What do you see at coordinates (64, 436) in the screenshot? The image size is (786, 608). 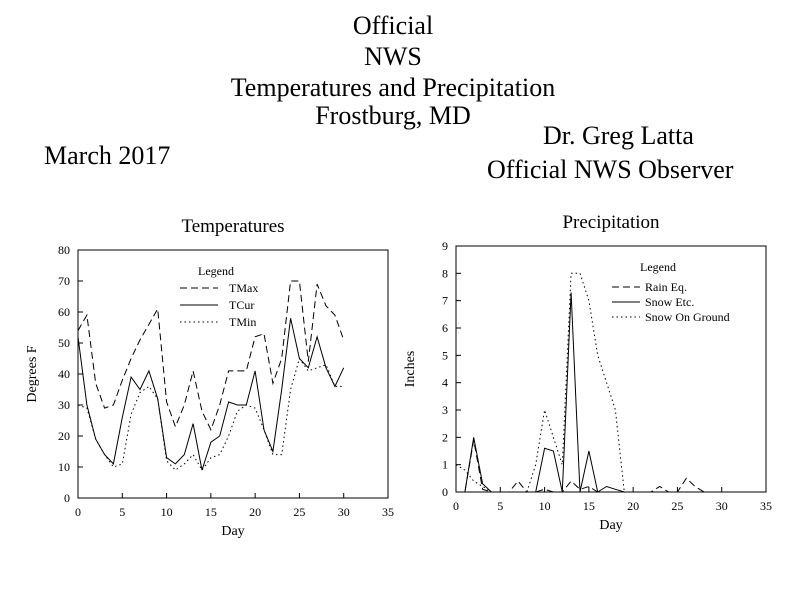 I see `y-tick-label: 20` at bounding box center [64, 436].